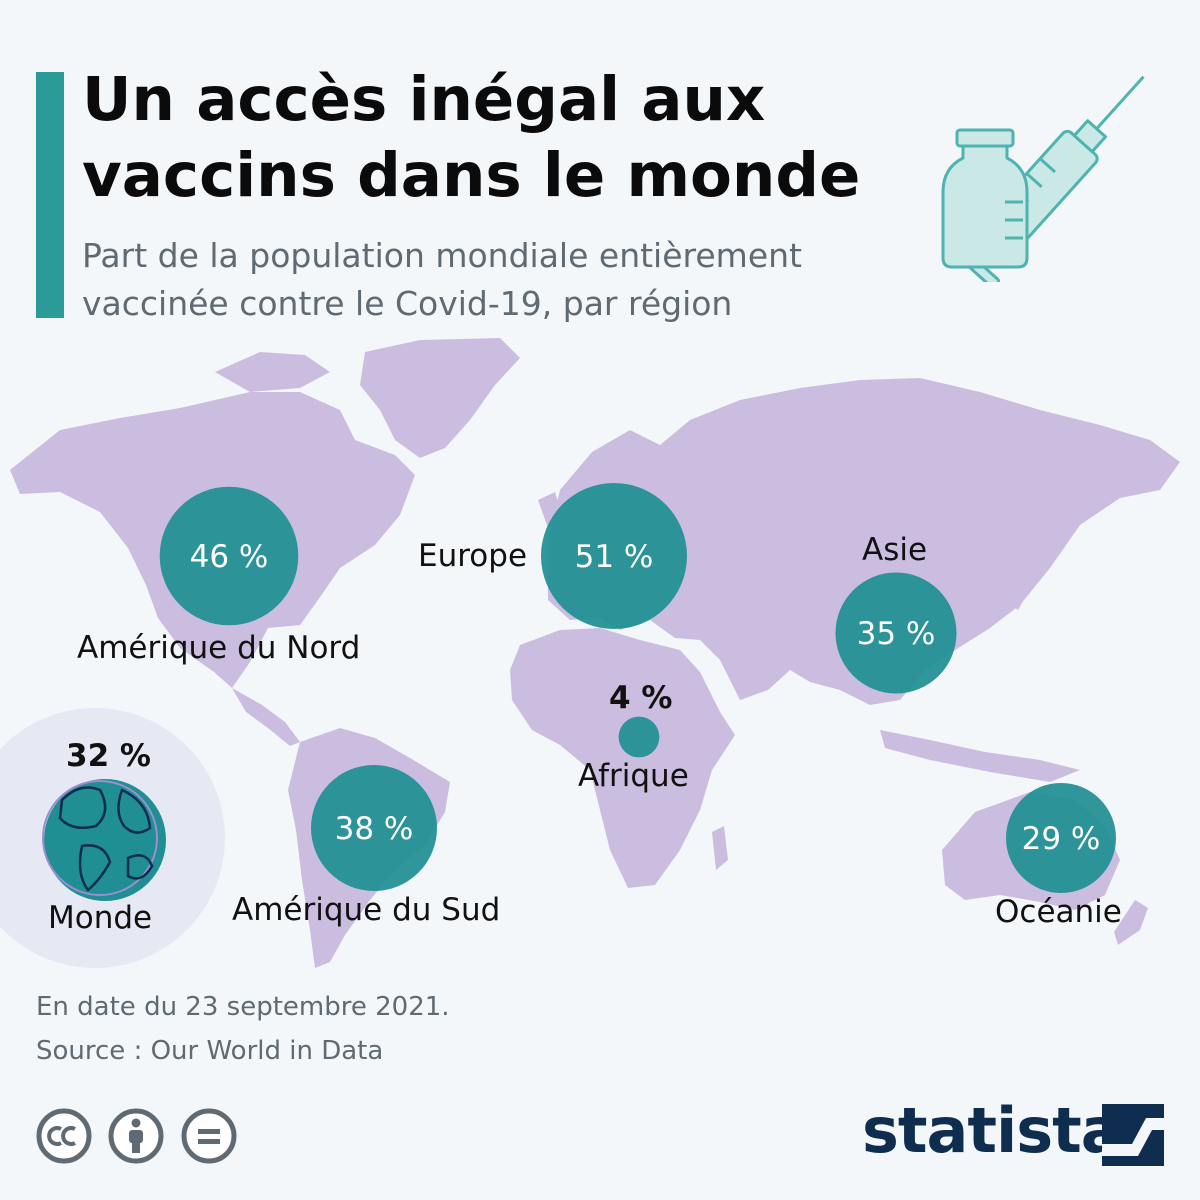  I want to click on circle-am-rique-du-nord, so click(229, 556).